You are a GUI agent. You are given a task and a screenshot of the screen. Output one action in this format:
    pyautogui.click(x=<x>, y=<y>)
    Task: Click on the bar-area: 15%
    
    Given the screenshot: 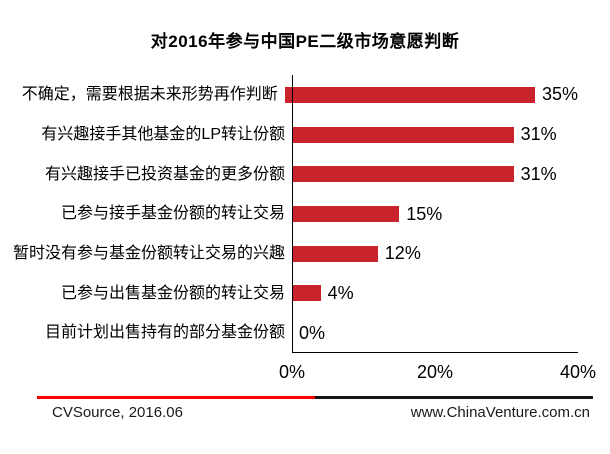 What is the action you would take?
    pyautogui.click(x=435, y=214)
    